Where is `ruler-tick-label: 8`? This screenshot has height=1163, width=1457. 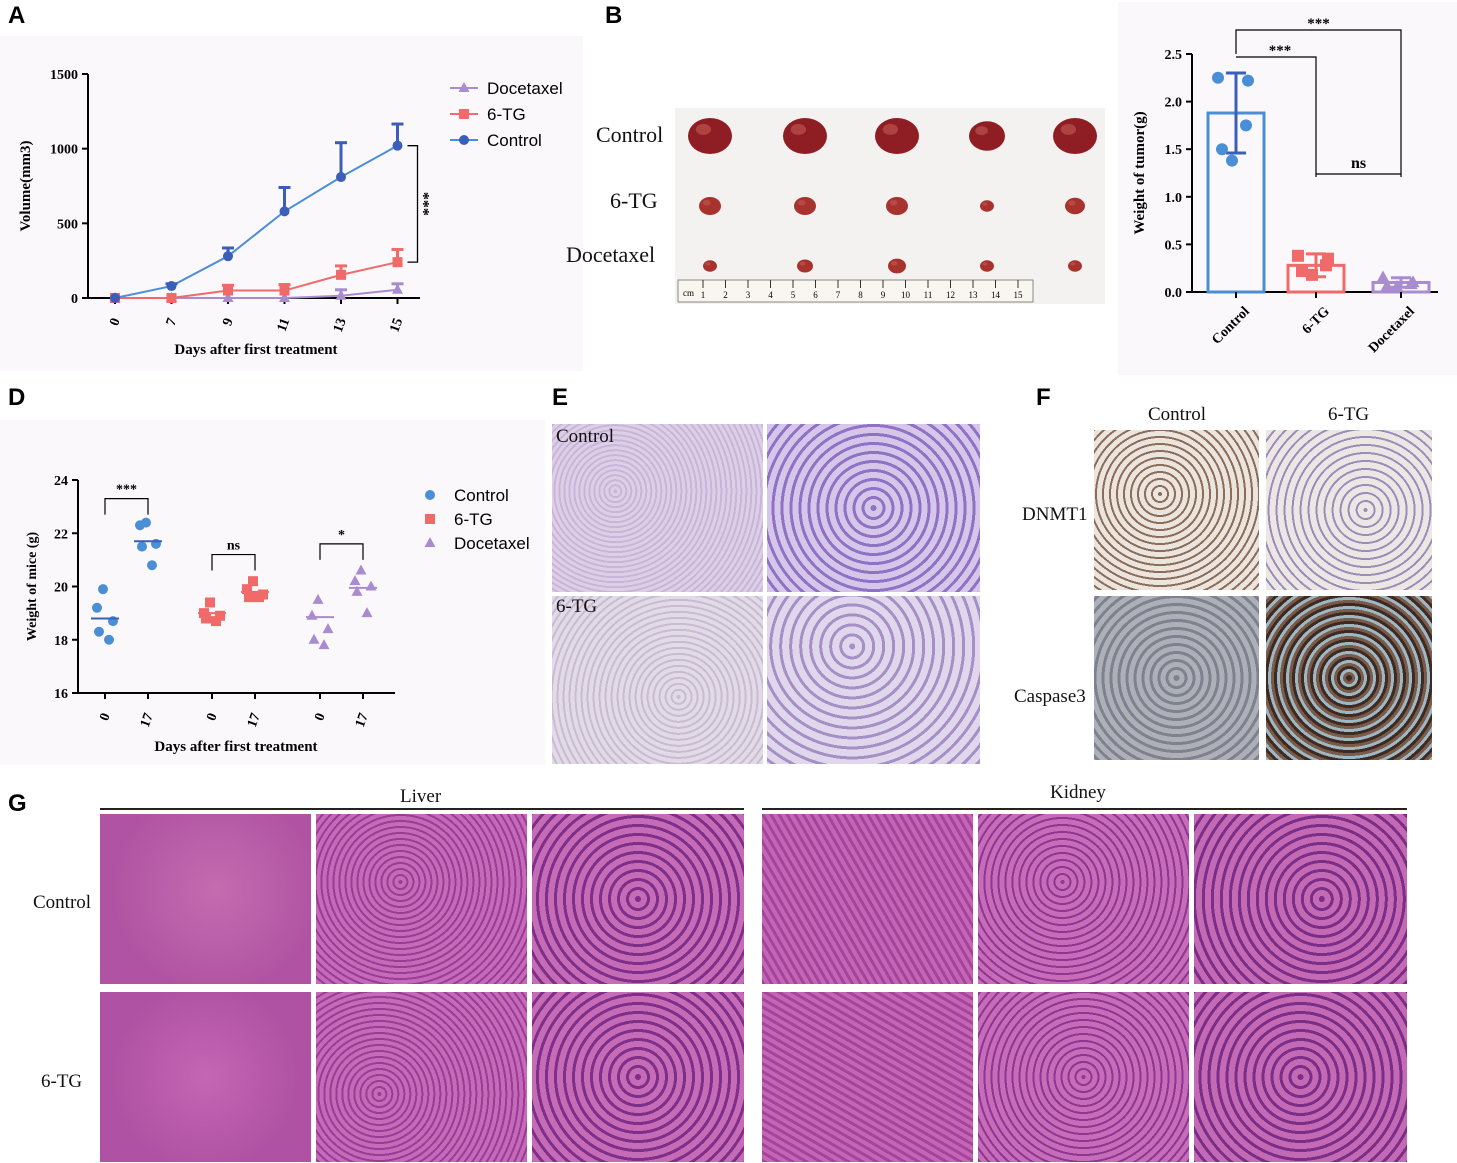
ruler-tick-label: 8 is located at coordinates (860, 295).